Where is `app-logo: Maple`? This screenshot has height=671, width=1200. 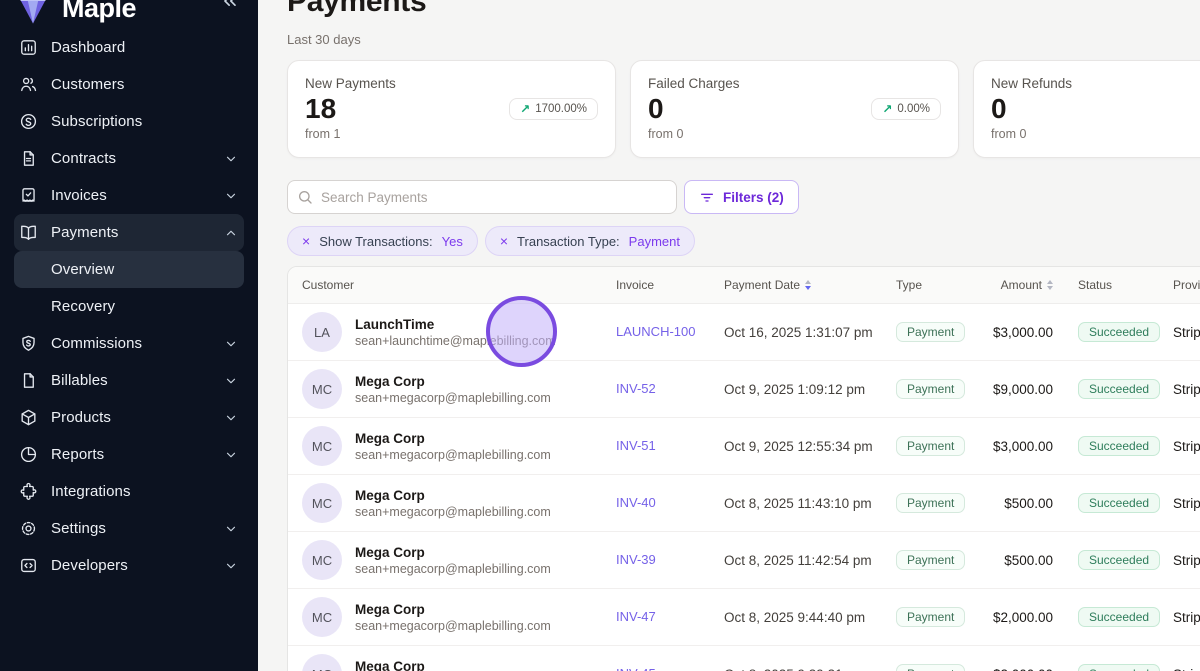
app-logo: Maple is located at coordinates (75, 13).